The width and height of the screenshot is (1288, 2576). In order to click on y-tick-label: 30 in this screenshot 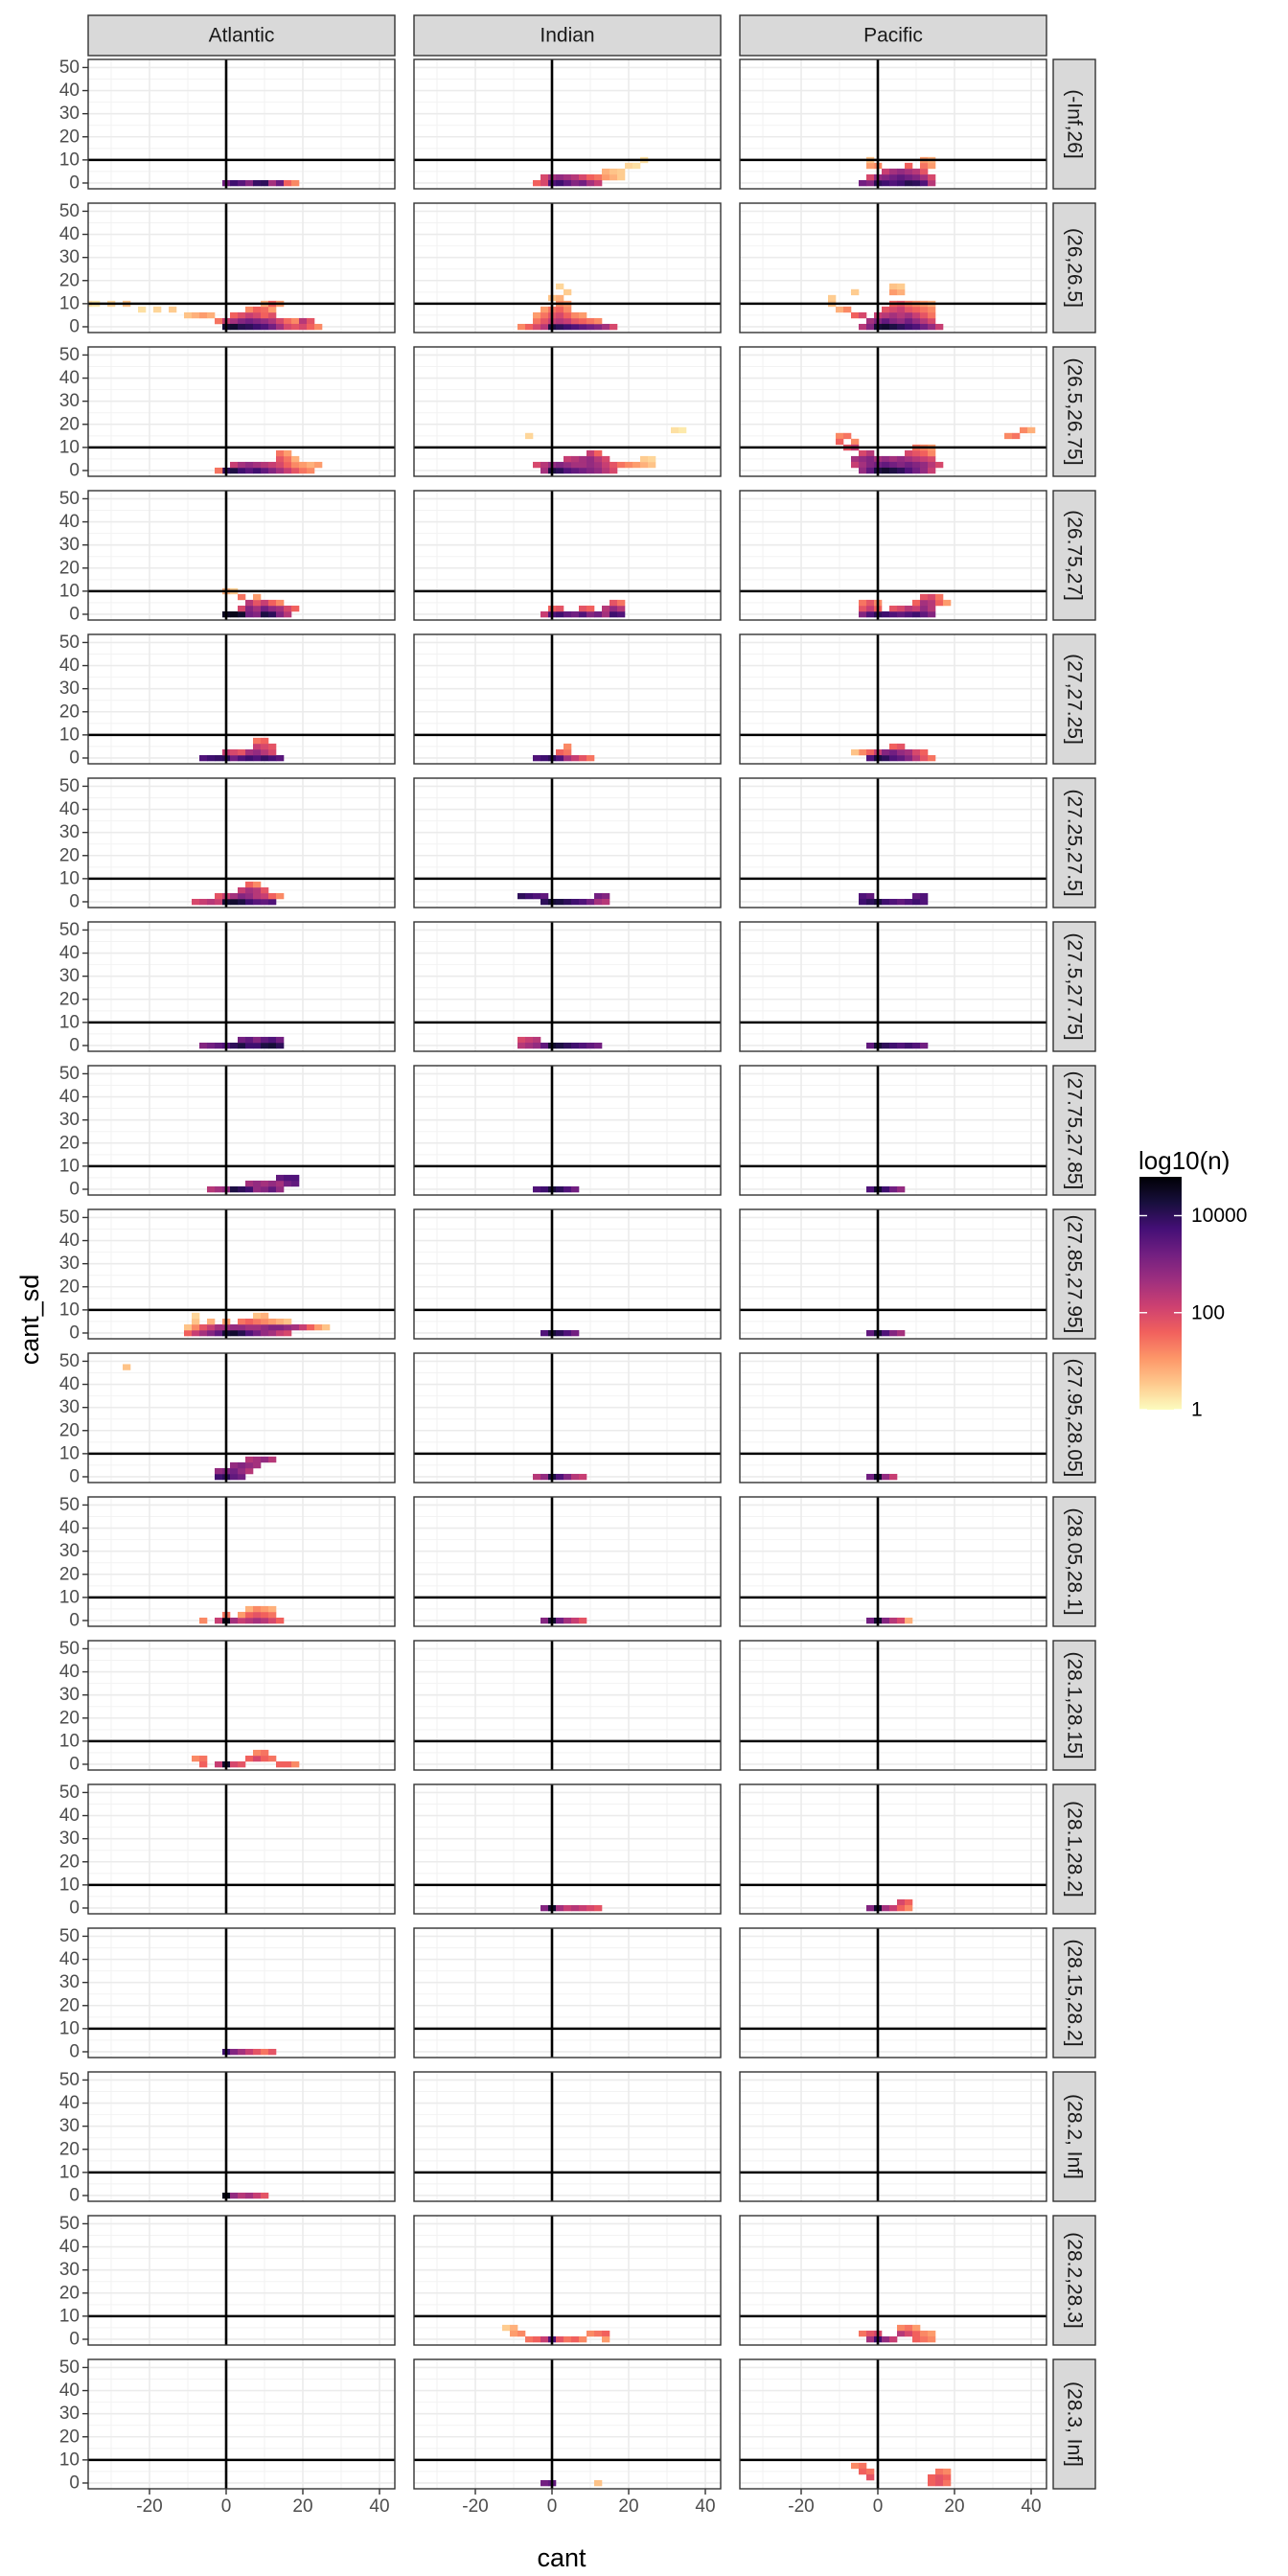, I will do `click(69, 1264)`.